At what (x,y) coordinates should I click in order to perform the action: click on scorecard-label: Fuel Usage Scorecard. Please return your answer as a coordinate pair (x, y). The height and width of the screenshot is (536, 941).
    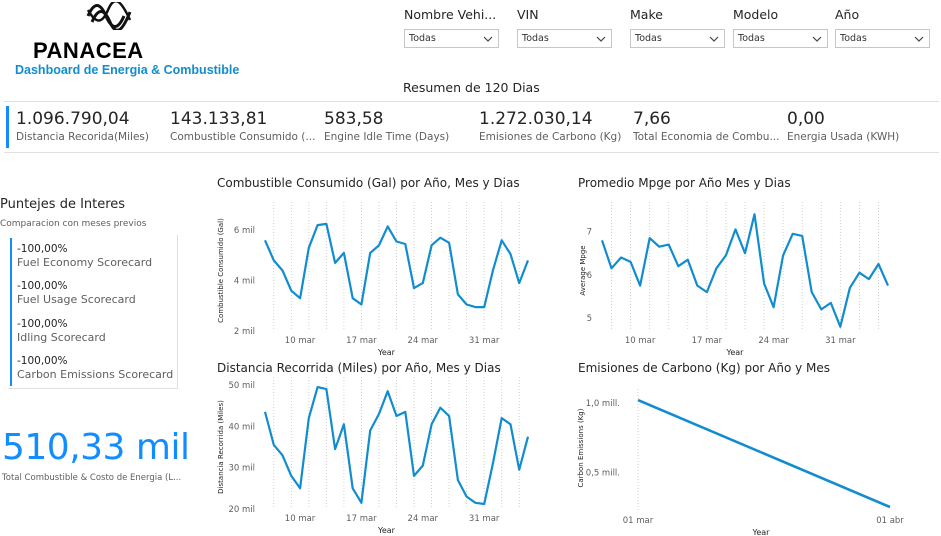
    Looking at the image, I should click on (76, 299).